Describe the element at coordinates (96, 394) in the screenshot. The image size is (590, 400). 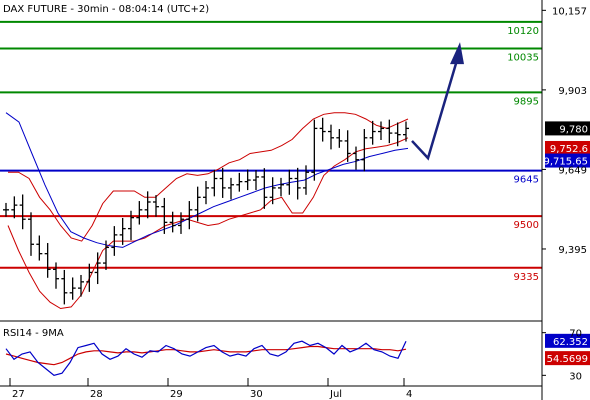
I see `x-tick-label: 28` at that location.